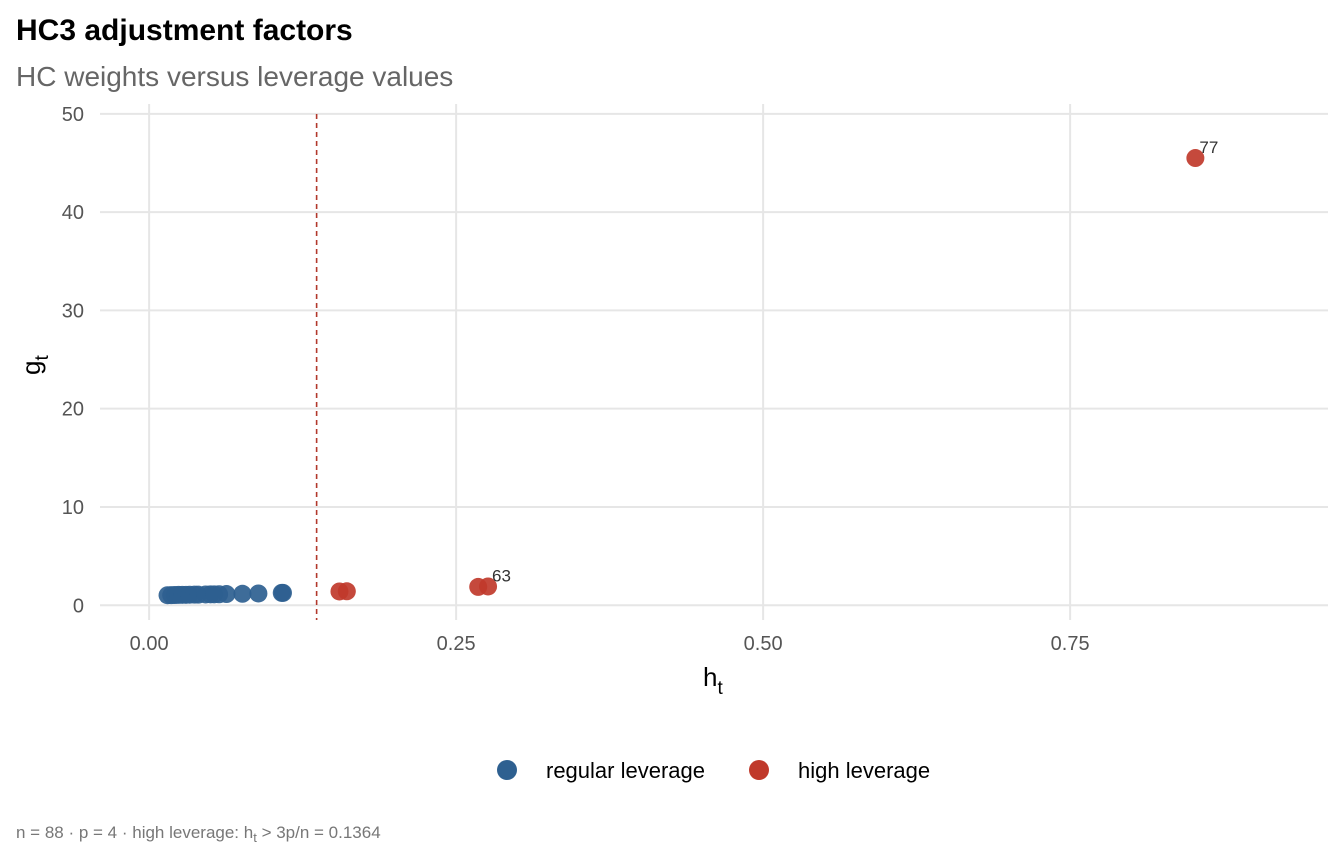  I want to click on x-tick-label: 0.25, so click(456, 644).